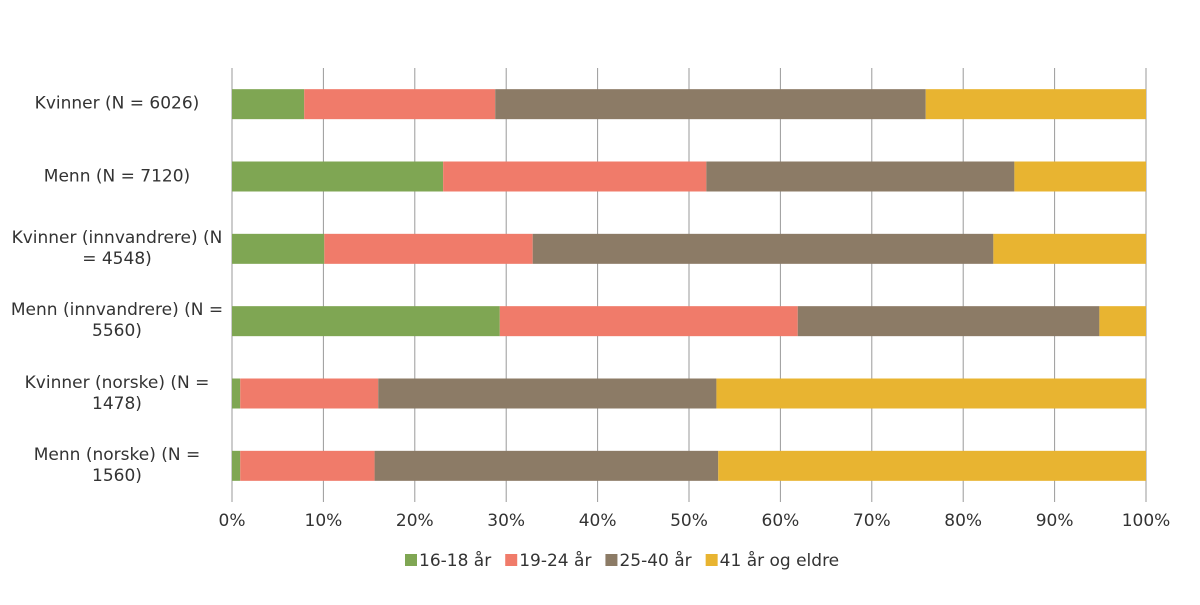 The image size is (1200, 605). Describe the element at coordinates (232, 521) in the screenshot. I see `x-tick-label: 0%` at that location.